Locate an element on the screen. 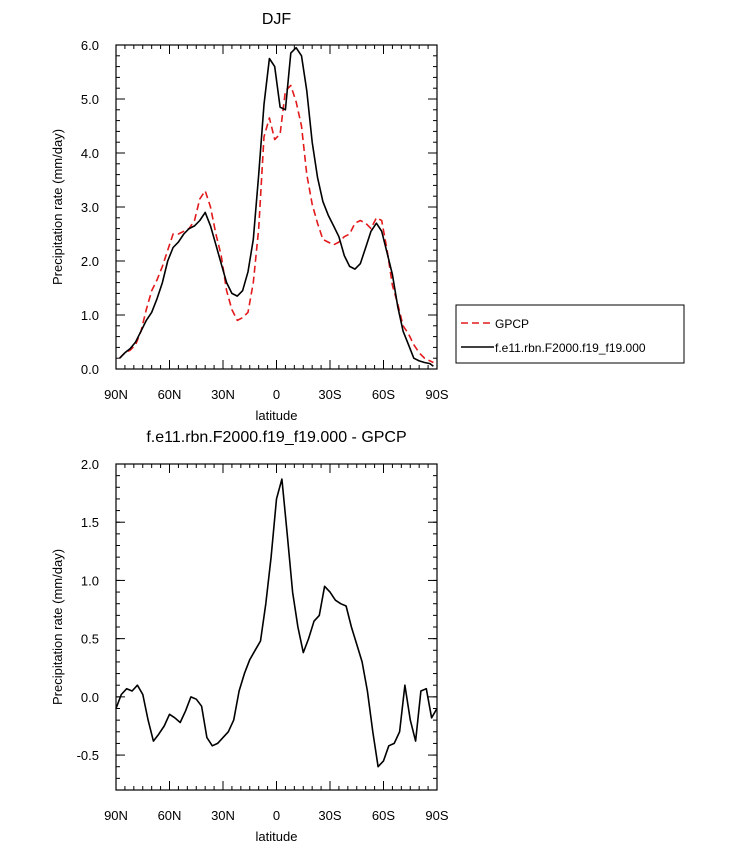 The height and width of the screenshot is (850, 733). y-tick-label: 6.0 is located at coordinates (90, 45).